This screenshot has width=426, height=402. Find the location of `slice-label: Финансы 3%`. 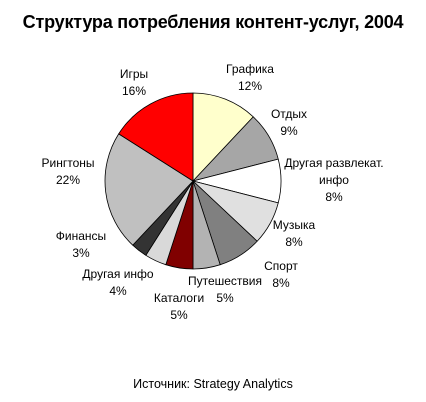

slice-label: Финансы 3% is located at coordinates (81, 244).